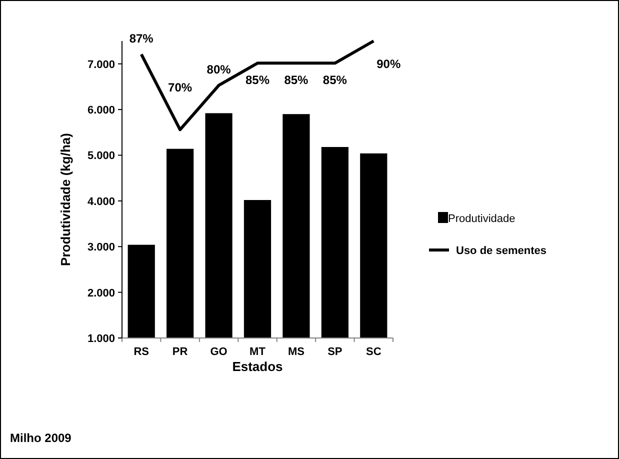 The width and height of the screenshot is (619, 459). What do you see at coordinates (65, 199) in the screenshot?
I see `y-axis-title: Produtividade (kg/ha)` at bounding box center [65, 199].